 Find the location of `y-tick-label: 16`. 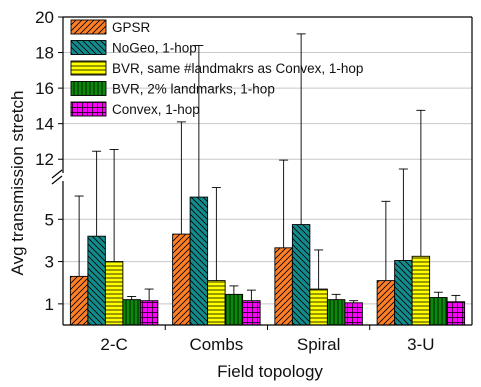

y-tick-label: 16 is located at coordinates (44, 88).